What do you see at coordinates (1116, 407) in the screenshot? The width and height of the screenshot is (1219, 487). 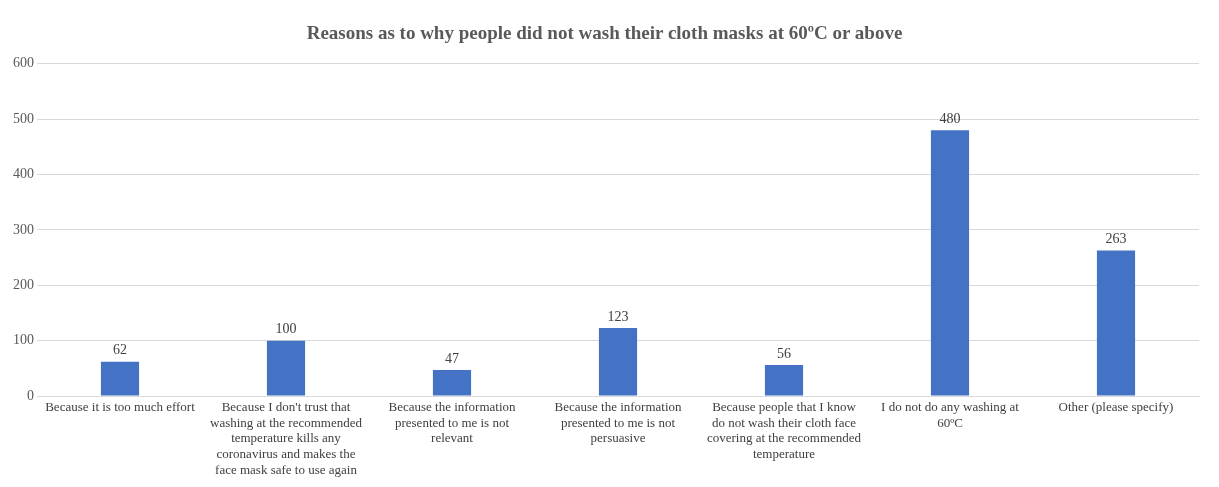 I see `x-tick-label: Other (please specify)` at bounding box center [1116, 407].